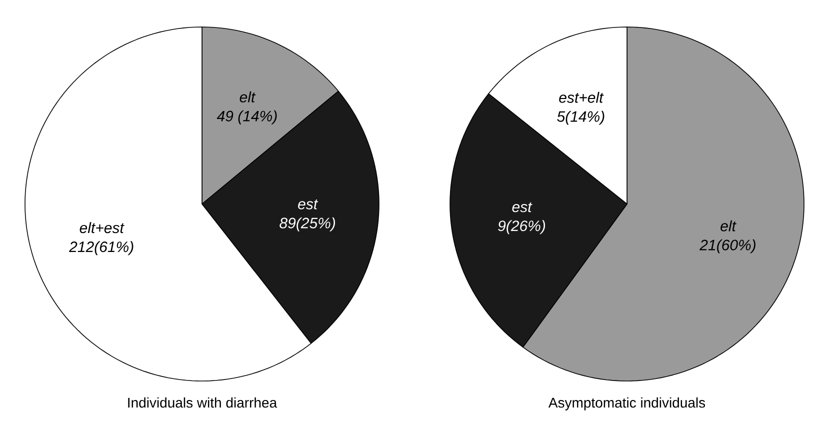 The image size is (824, 434). I want to click on slice-label: est+elt, so click(581, 97).